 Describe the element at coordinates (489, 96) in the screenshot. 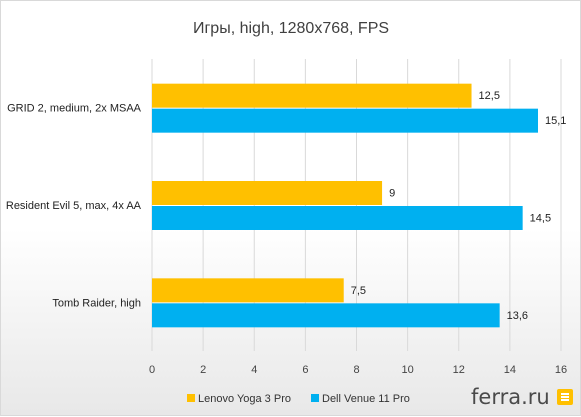

I see `data-label: 12,5` at that location.